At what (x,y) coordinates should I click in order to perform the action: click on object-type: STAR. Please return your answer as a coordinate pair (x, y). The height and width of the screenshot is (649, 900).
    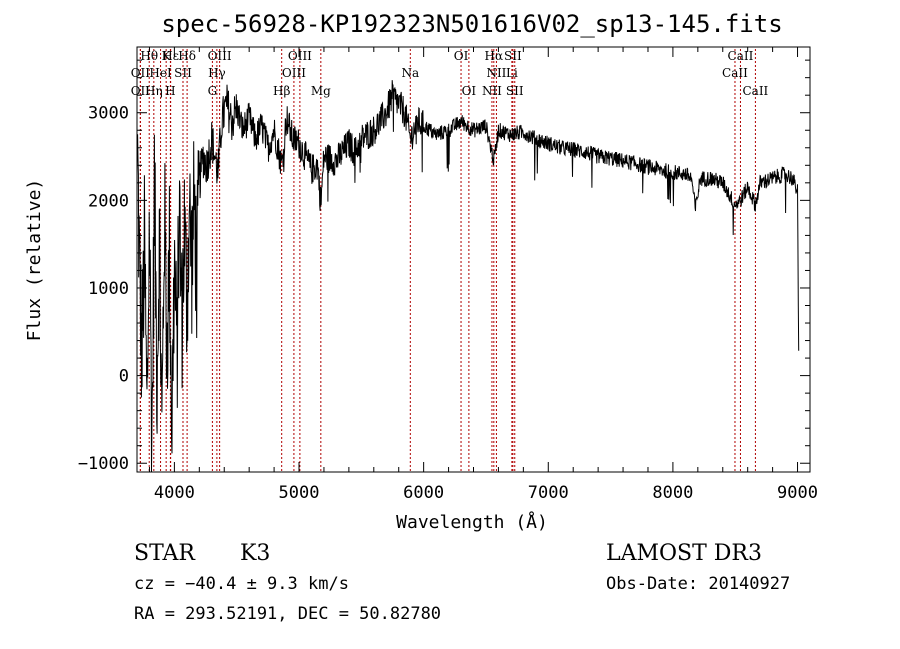
    Looking at the image, I should click on (165, 553).